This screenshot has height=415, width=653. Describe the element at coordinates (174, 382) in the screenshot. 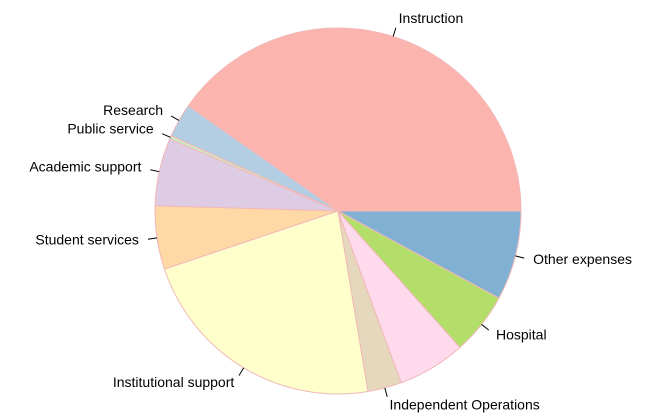

I see `slice-label: Institutional support` at that location.